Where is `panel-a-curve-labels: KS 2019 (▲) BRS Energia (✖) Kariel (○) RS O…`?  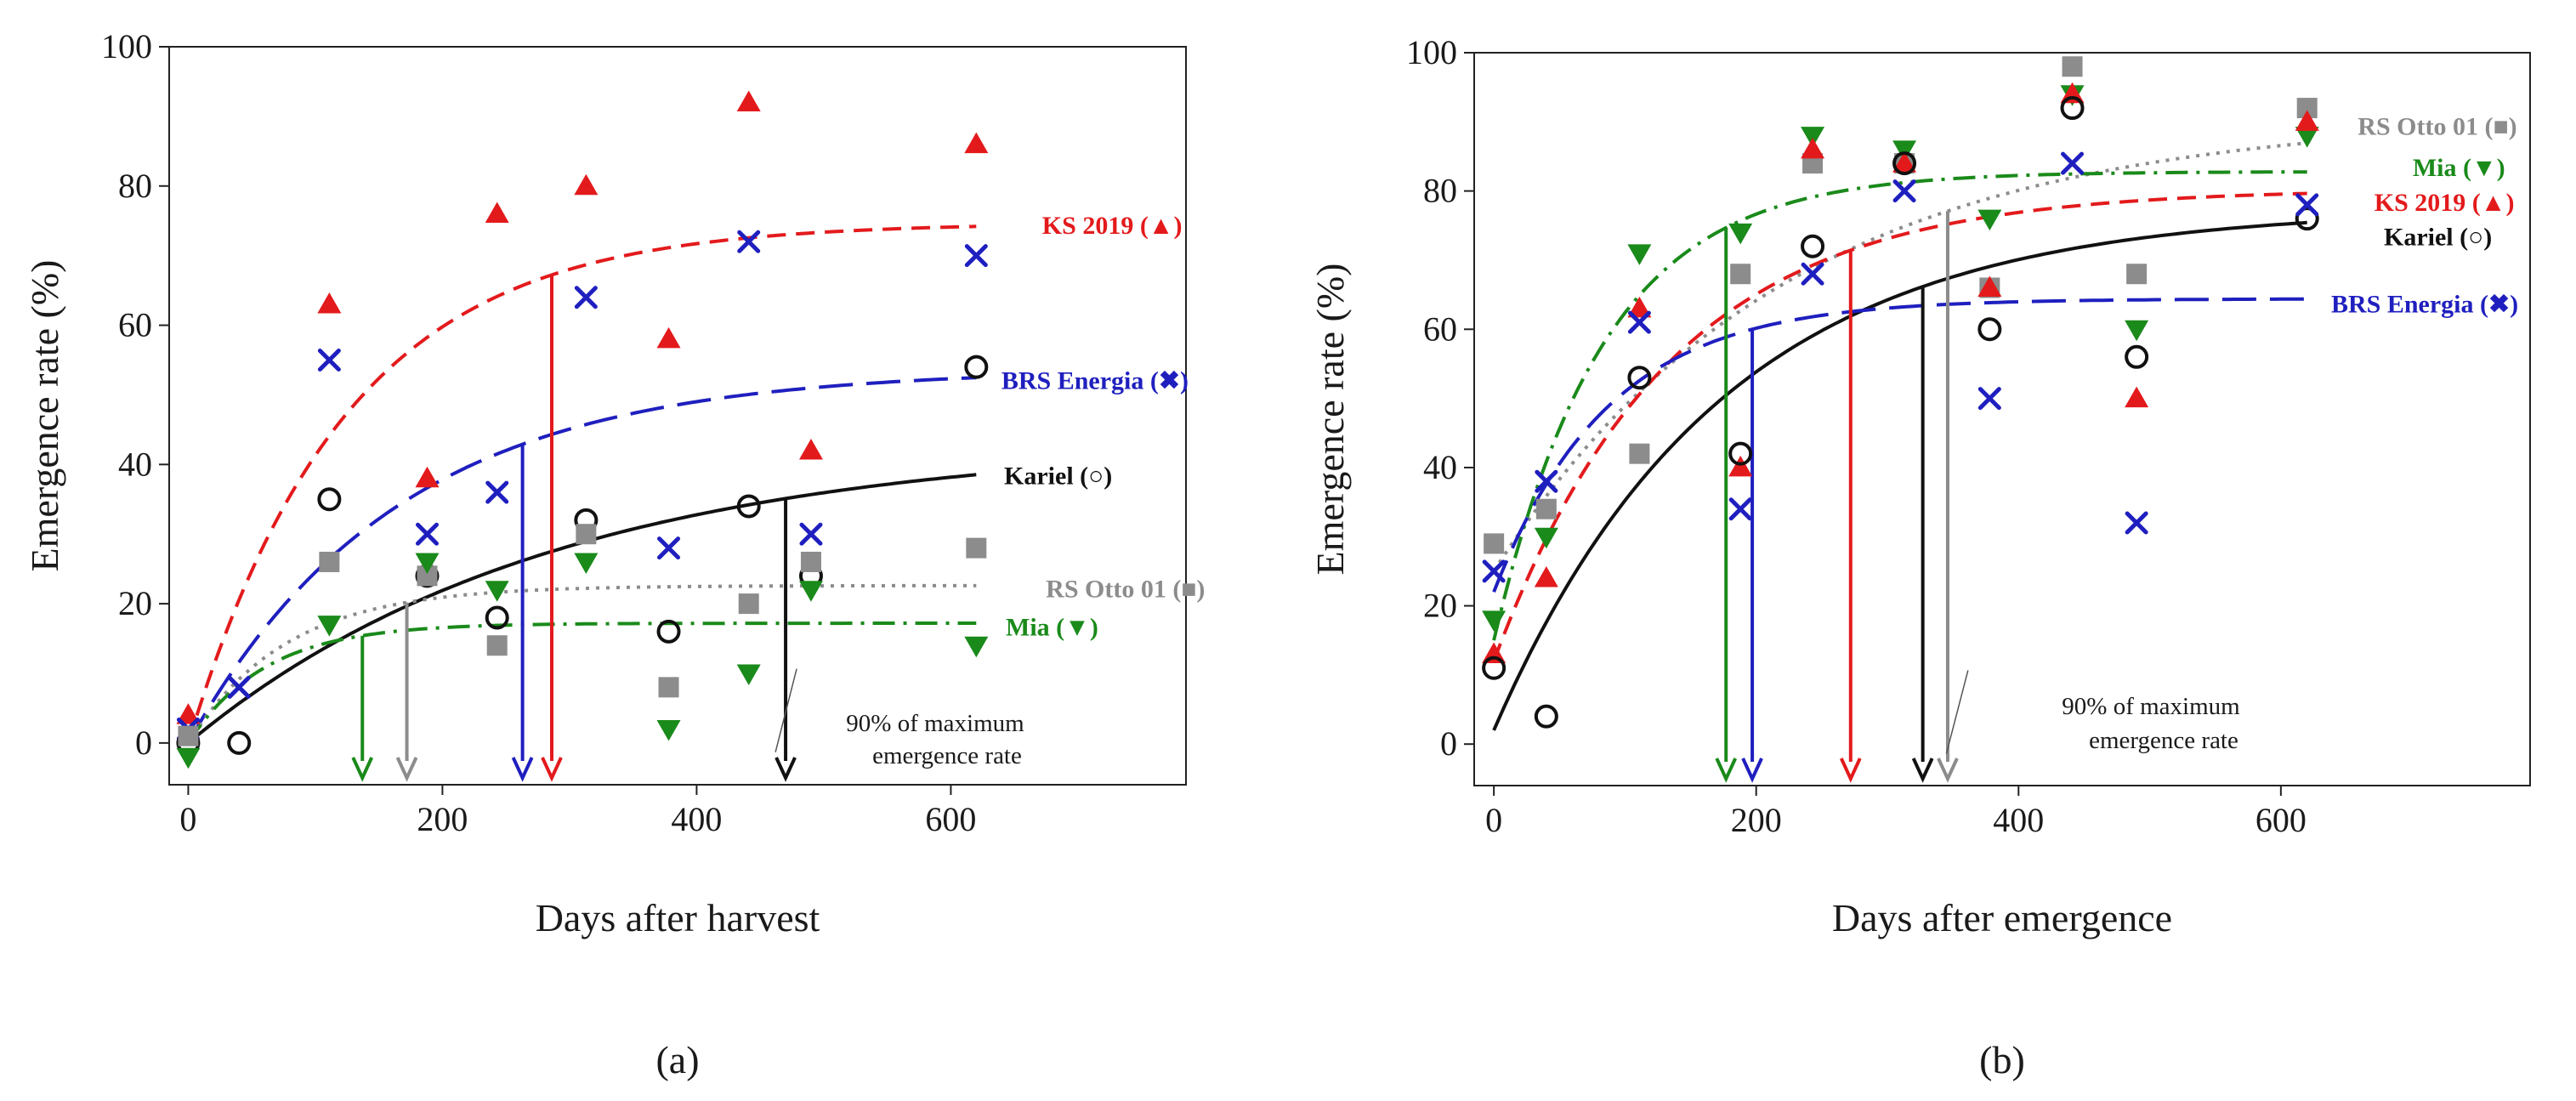
panel-a-curve-labels: KS 2019 (▲) BRS Energia (✖) Kariel (○) RS O… is located at coordinates (1104, 426).